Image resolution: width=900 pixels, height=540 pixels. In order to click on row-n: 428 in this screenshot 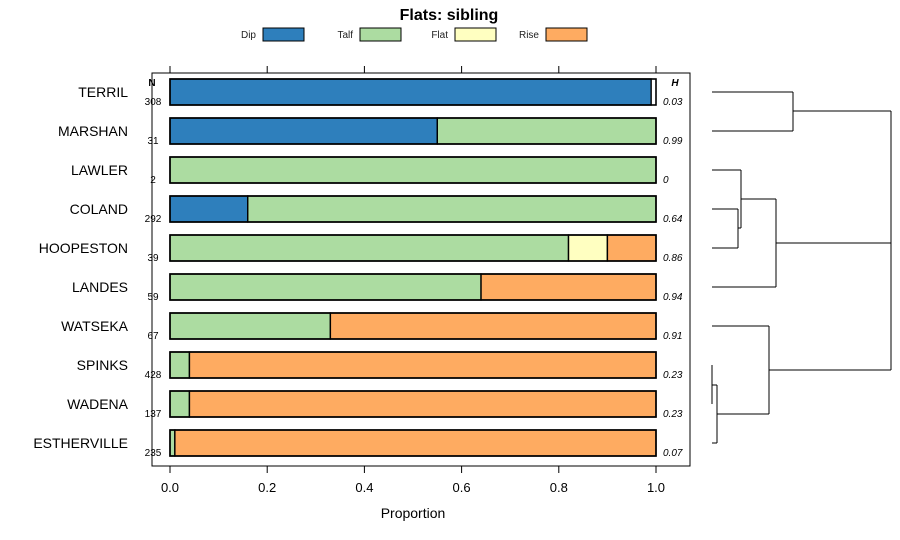, I will do `click(153, 375)`.